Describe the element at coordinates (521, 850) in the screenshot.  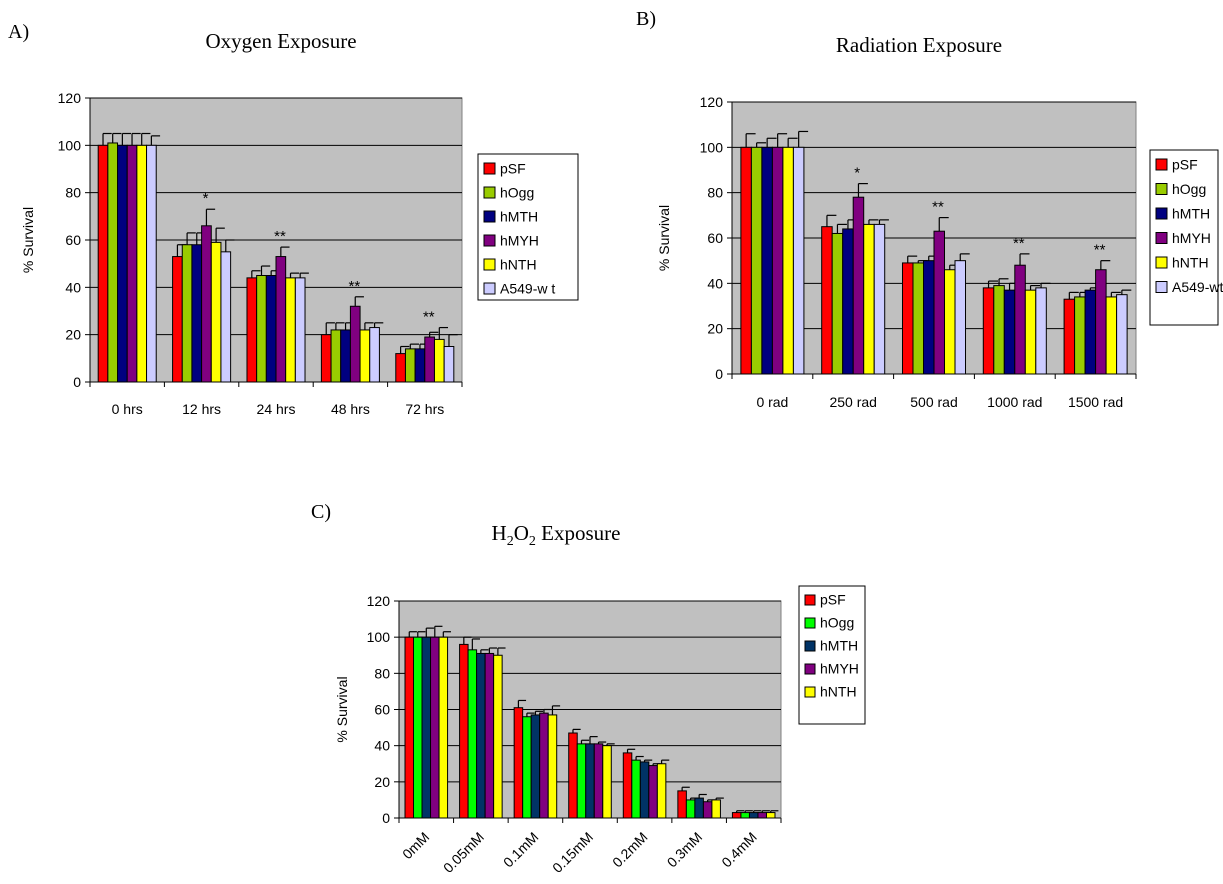
I see `x-tick-label: 0.1mM` at that location.